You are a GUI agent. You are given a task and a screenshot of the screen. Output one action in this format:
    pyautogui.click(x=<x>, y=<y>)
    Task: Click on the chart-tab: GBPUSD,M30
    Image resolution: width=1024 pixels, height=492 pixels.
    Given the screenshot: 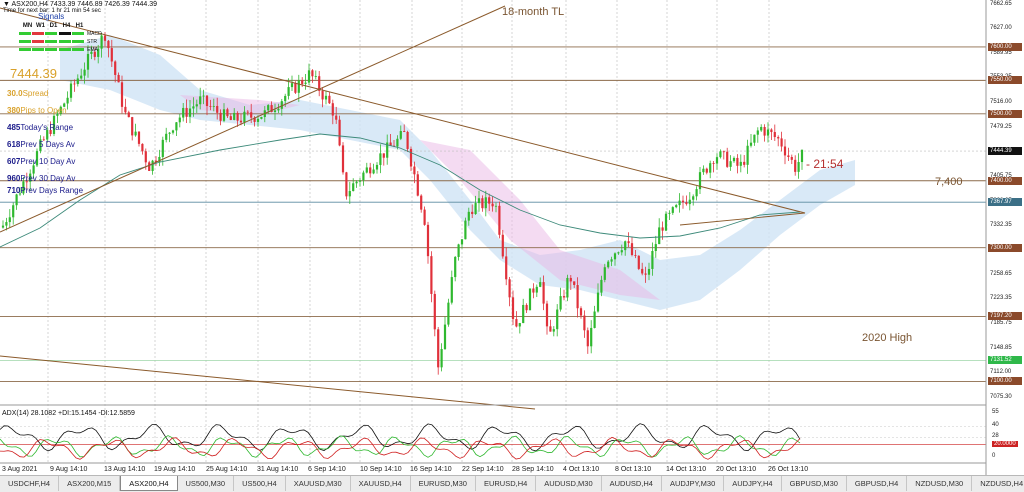 What is the action you would take?
    pyautogui.click(x=814, y=483)
    